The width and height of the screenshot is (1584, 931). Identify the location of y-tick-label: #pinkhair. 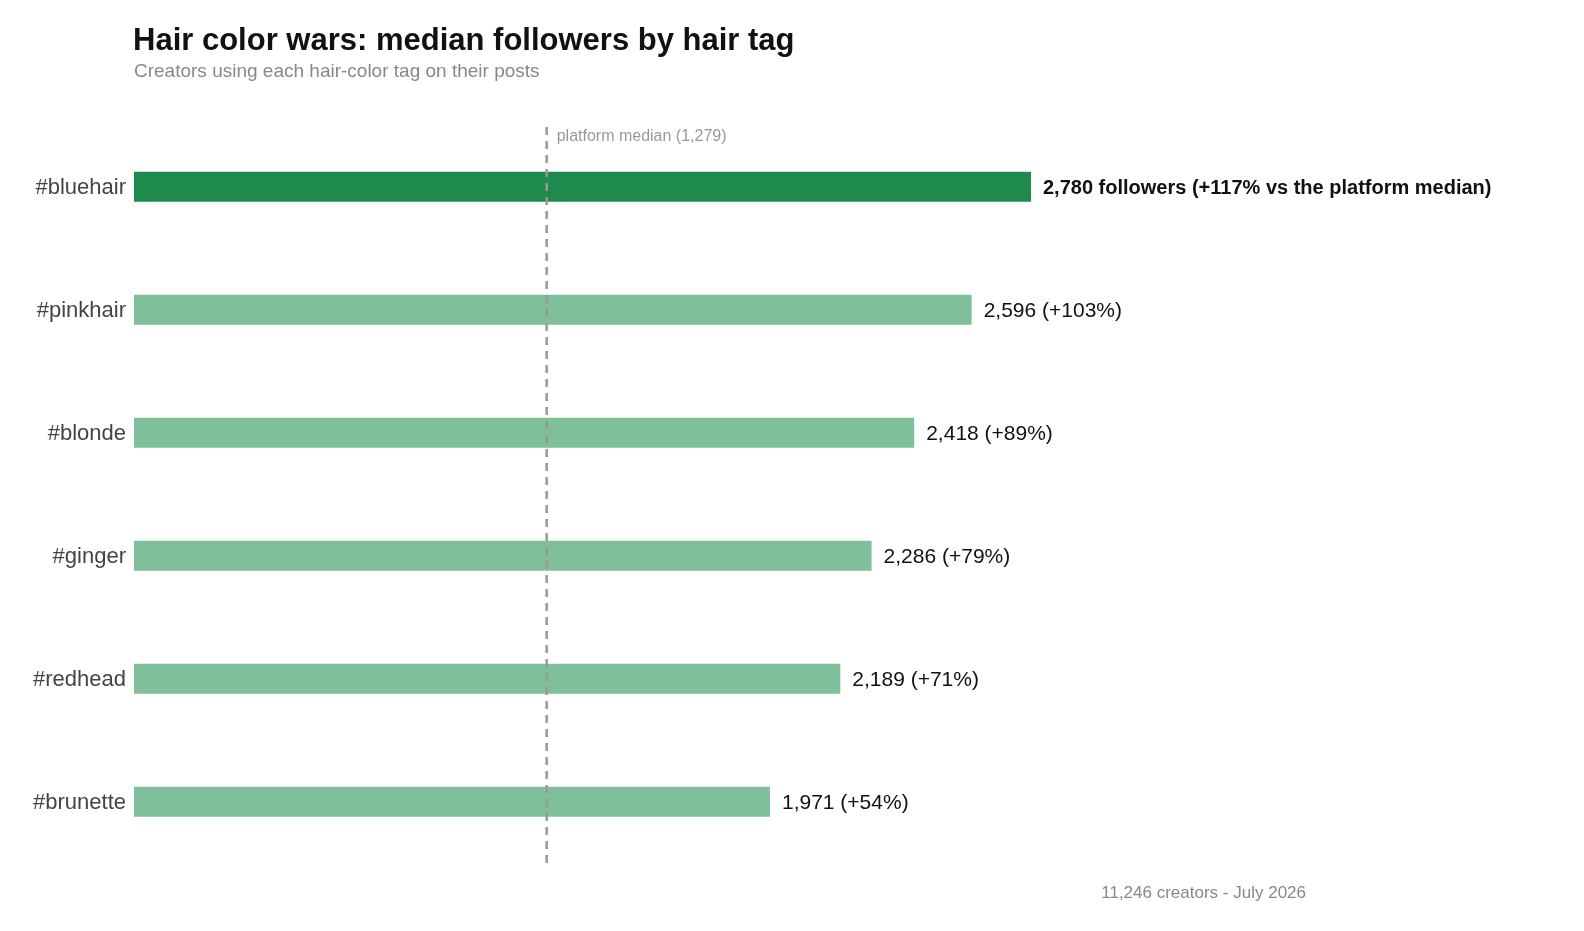
(81, 310).